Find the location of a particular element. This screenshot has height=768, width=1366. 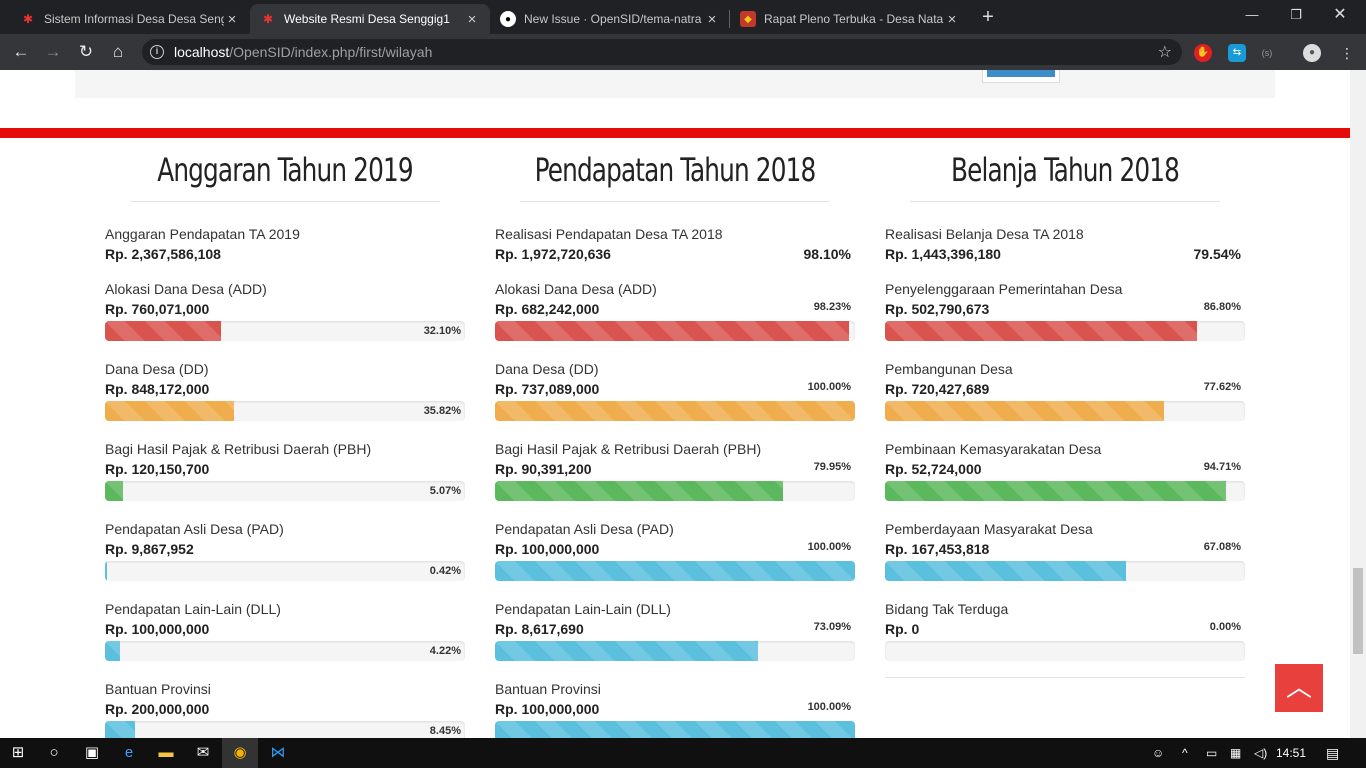

browser-tab-2: ✱ Website Resmi Desa Senggig1 × is located at coordinates (370, 19).